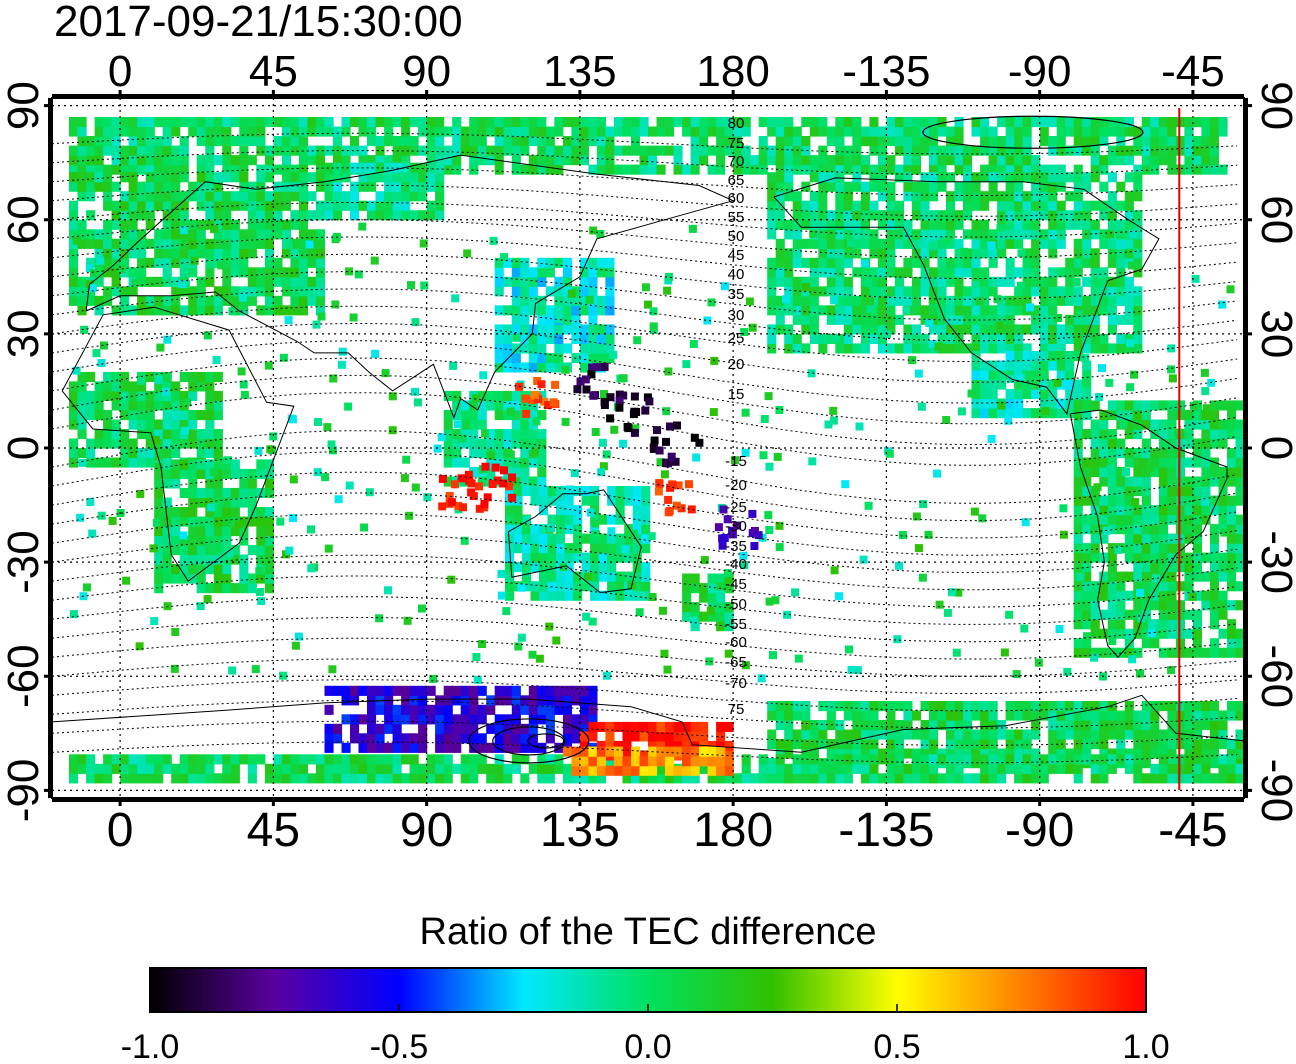 The height and width of the screenshot is (1064, 1296). I want to click on contour-label-north: 30, so click(736, 315).